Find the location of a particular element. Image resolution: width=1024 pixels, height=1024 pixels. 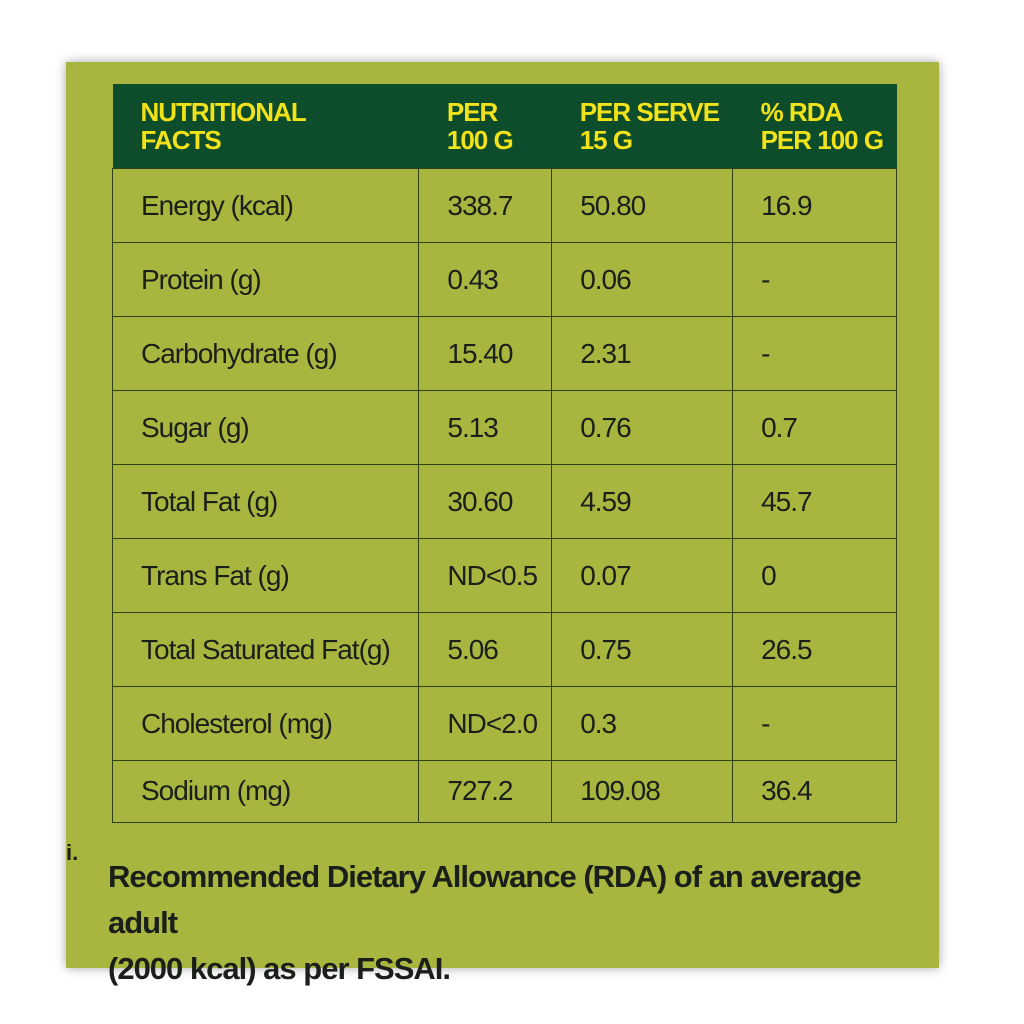

per-100g-value: 5.06 is located at coordinates (485, 649).